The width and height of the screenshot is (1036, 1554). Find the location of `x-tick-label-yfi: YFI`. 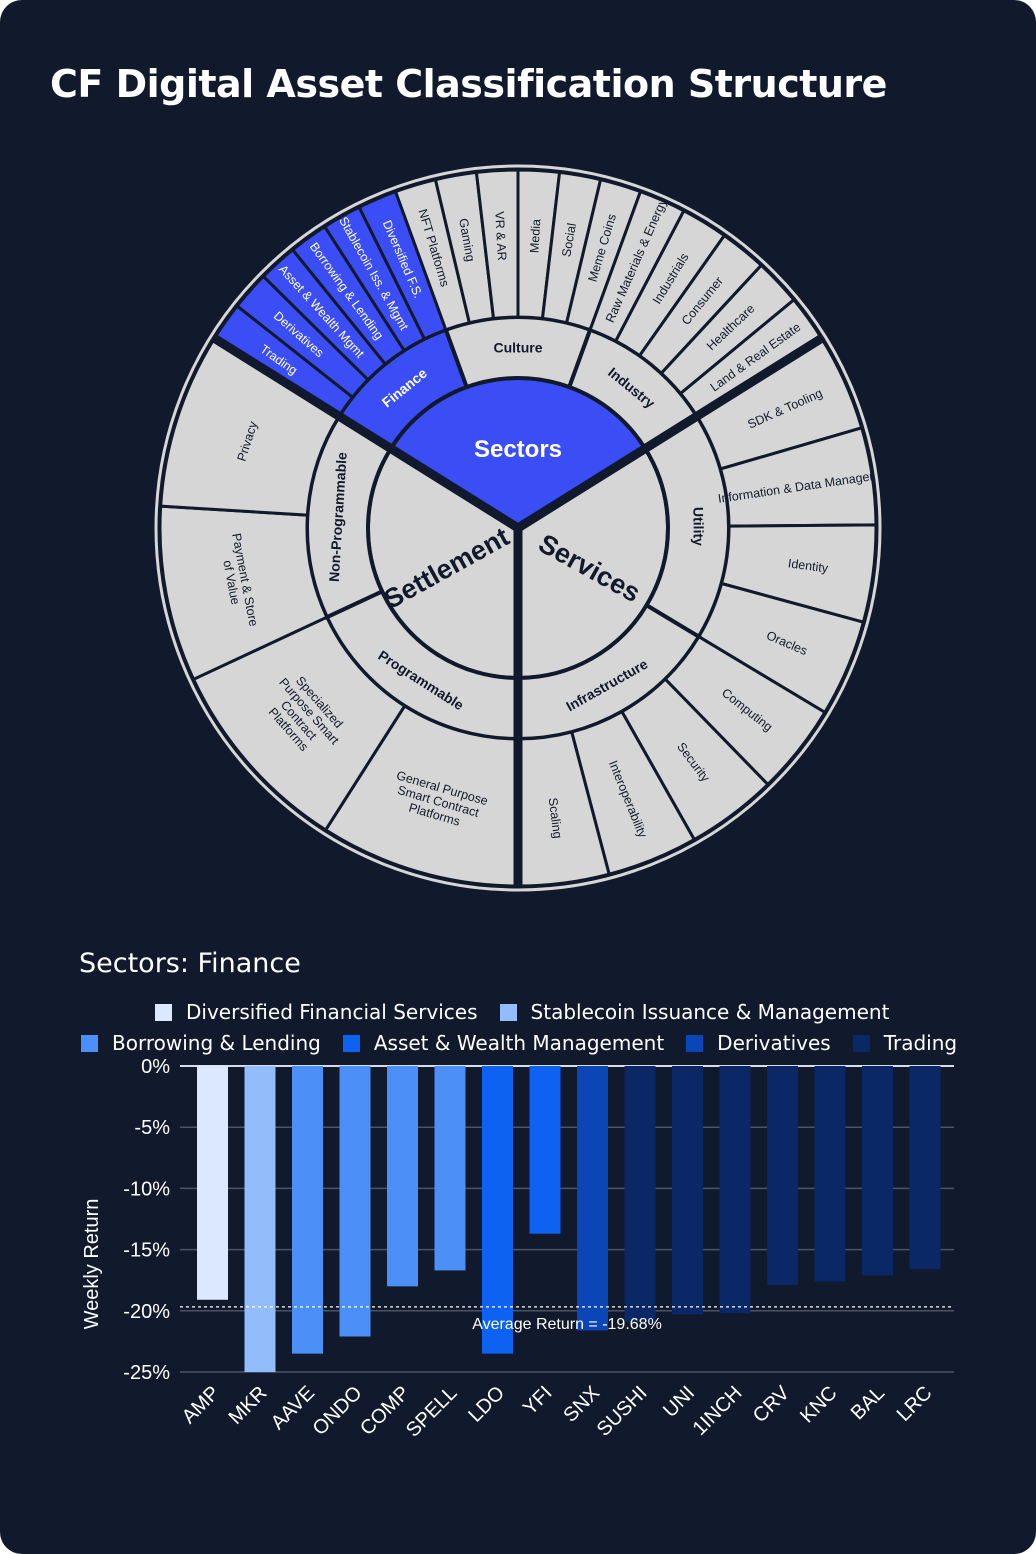

x-tick-label-yfi: YFI is located at coordinates (538, 1401).